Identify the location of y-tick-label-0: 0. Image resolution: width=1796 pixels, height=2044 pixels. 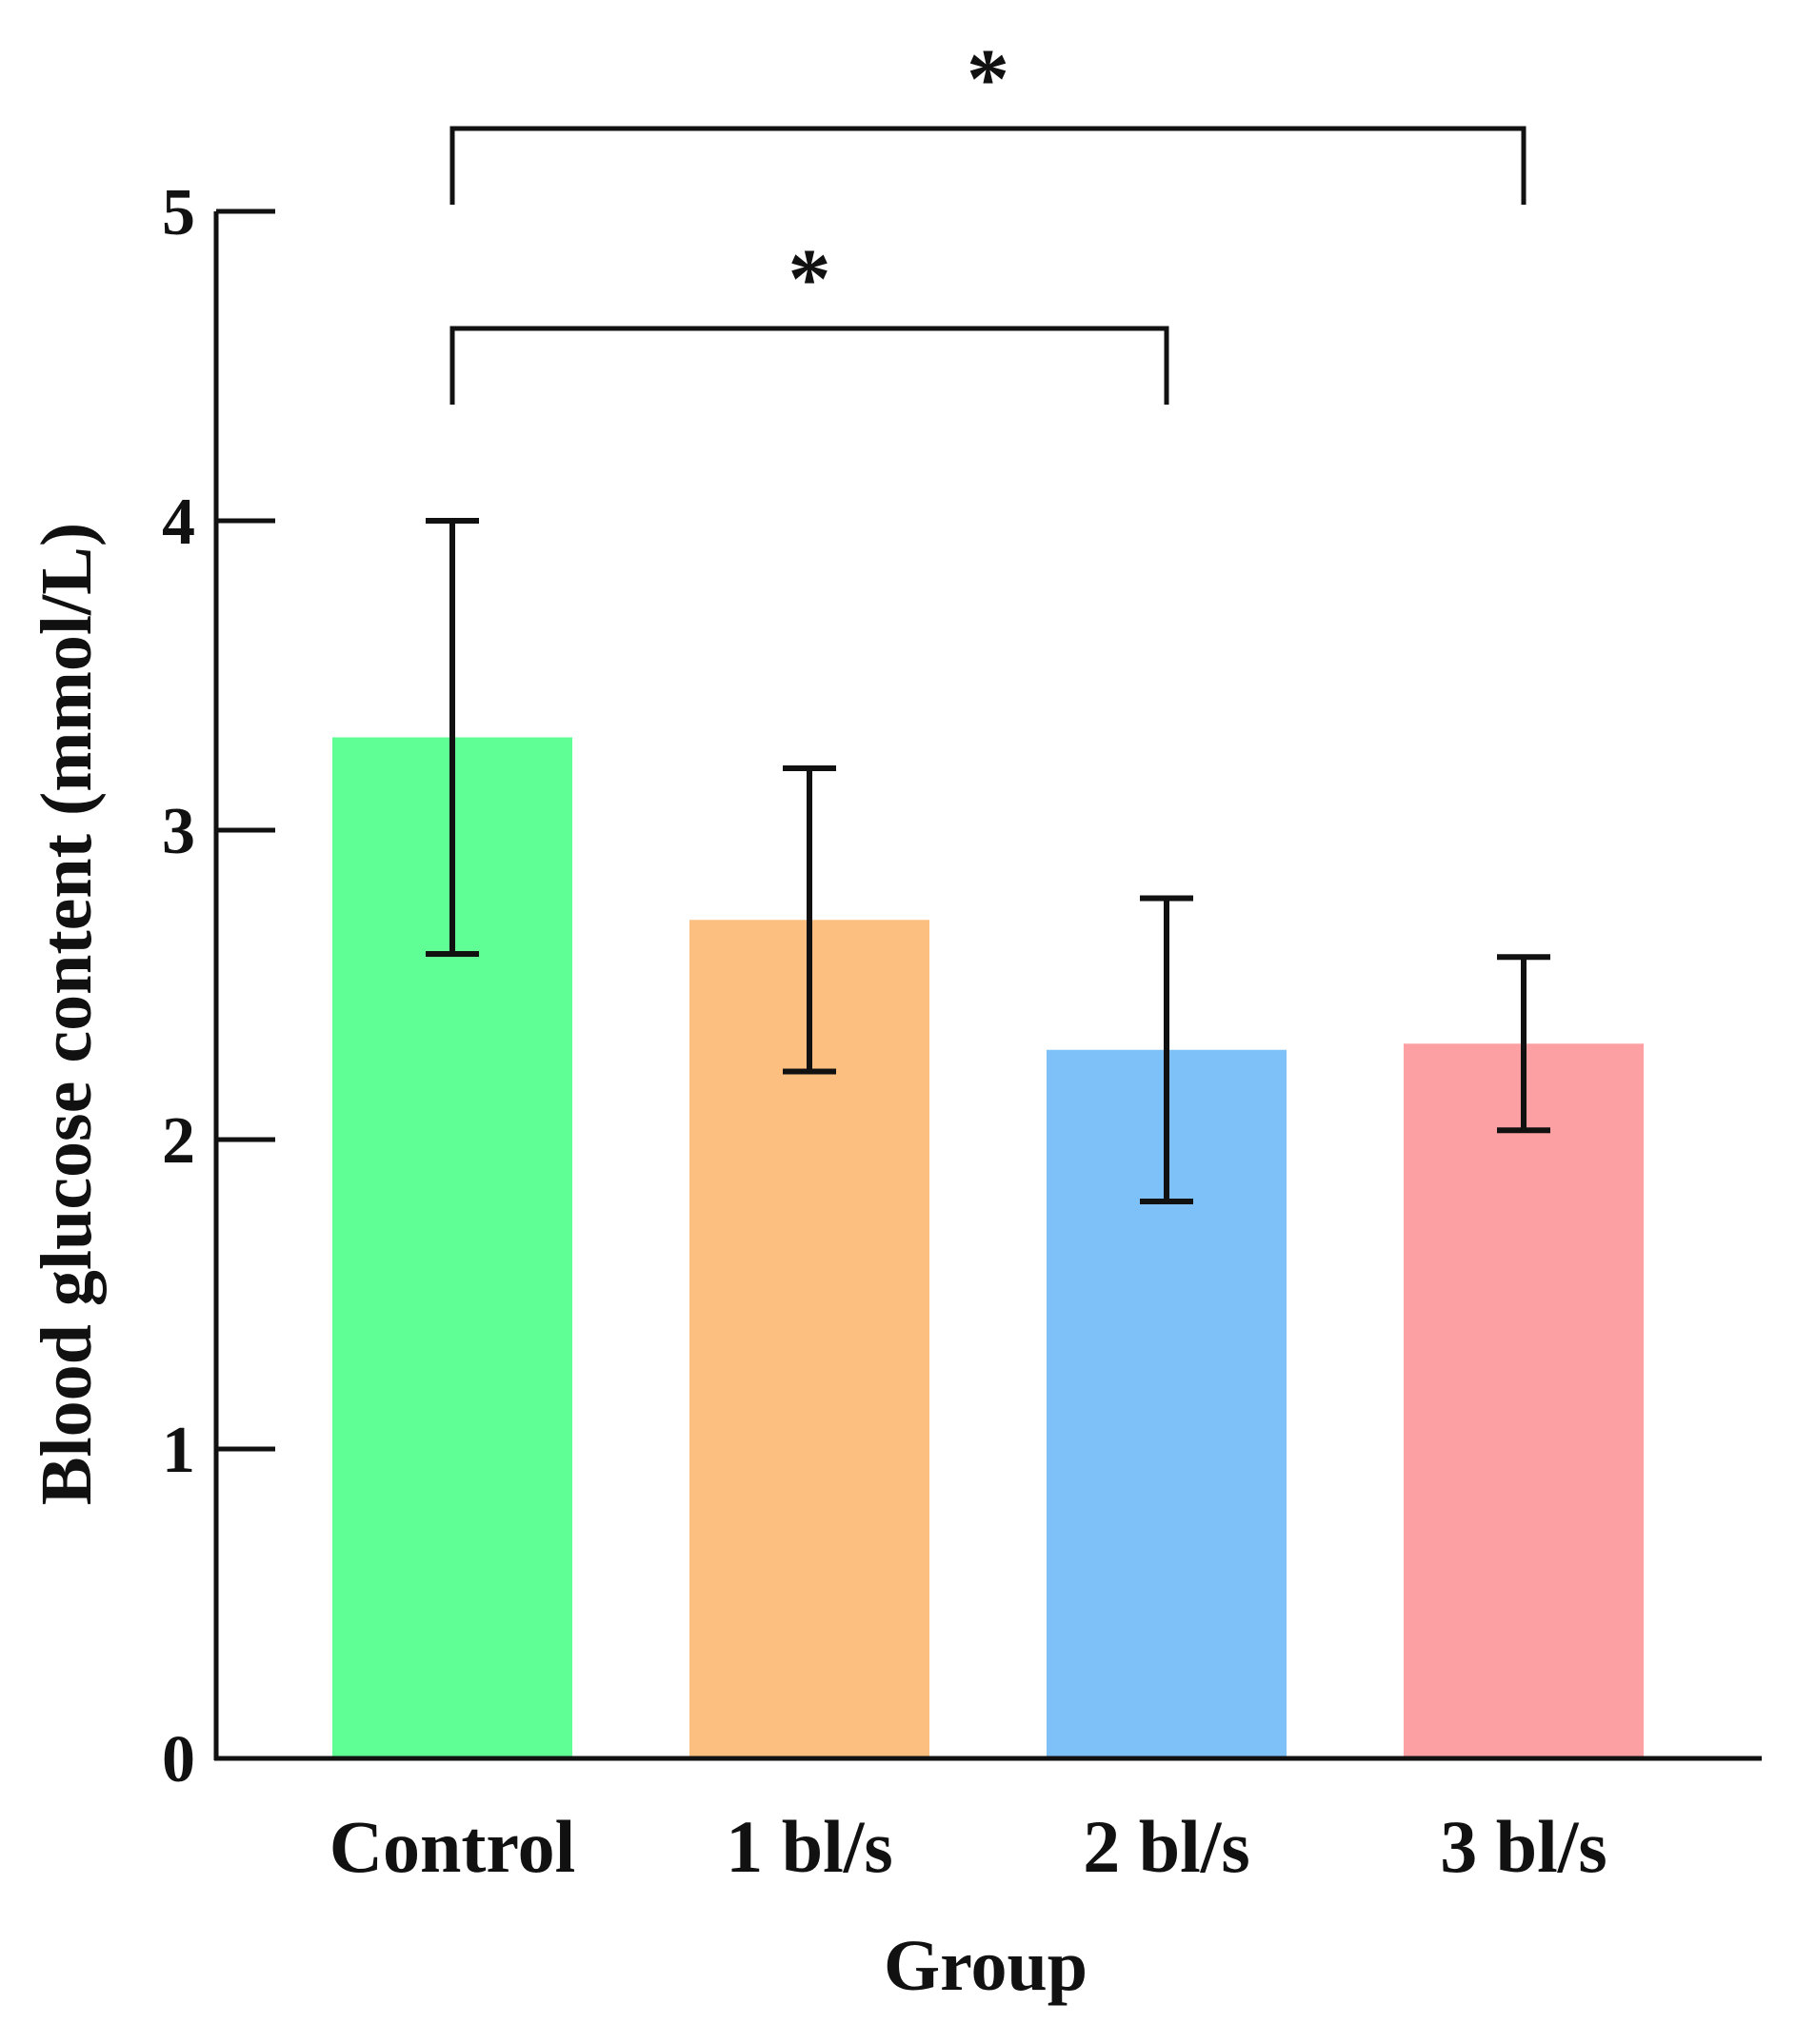
(178, 1759).